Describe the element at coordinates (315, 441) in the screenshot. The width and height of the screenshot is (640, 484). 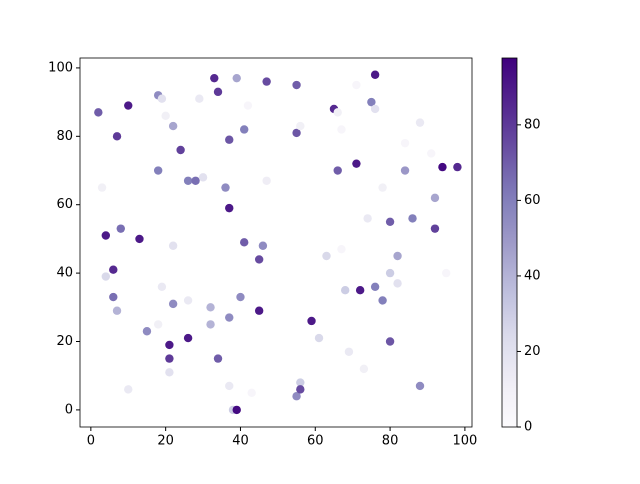
I see `x-tick-label: 60` at that location.